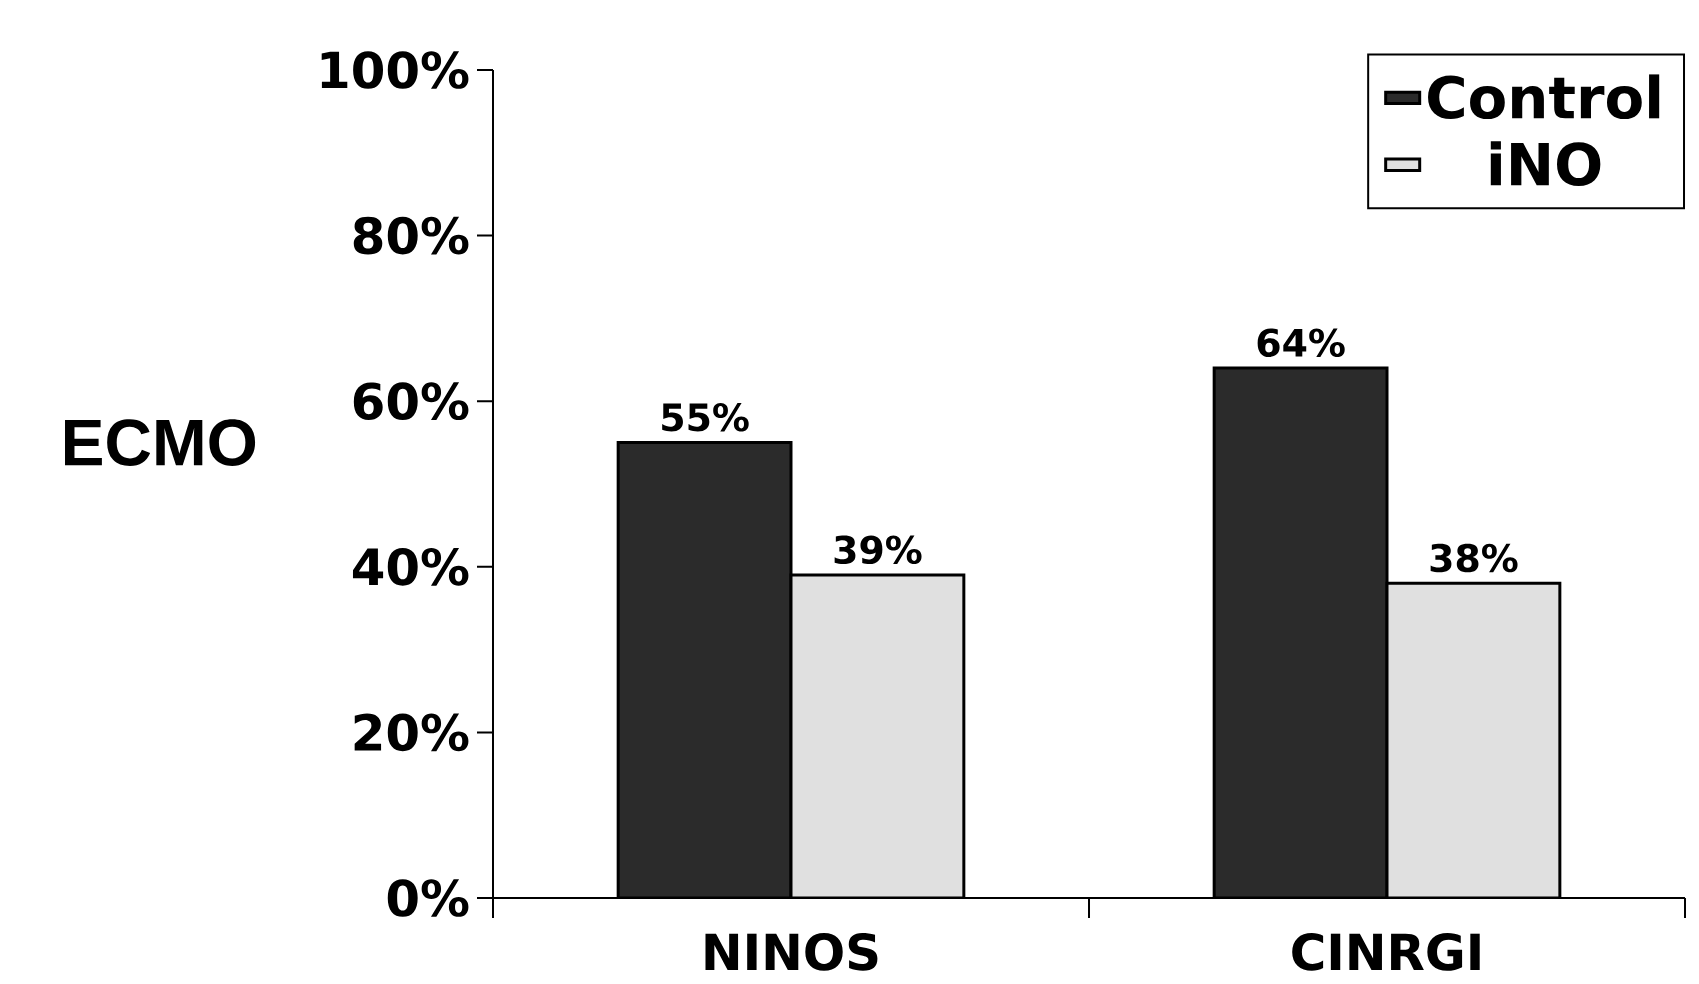  Describe the element at coordinates (1386, 952) in the screenshot. I see `x-tick-label: CINRGI` at that location.